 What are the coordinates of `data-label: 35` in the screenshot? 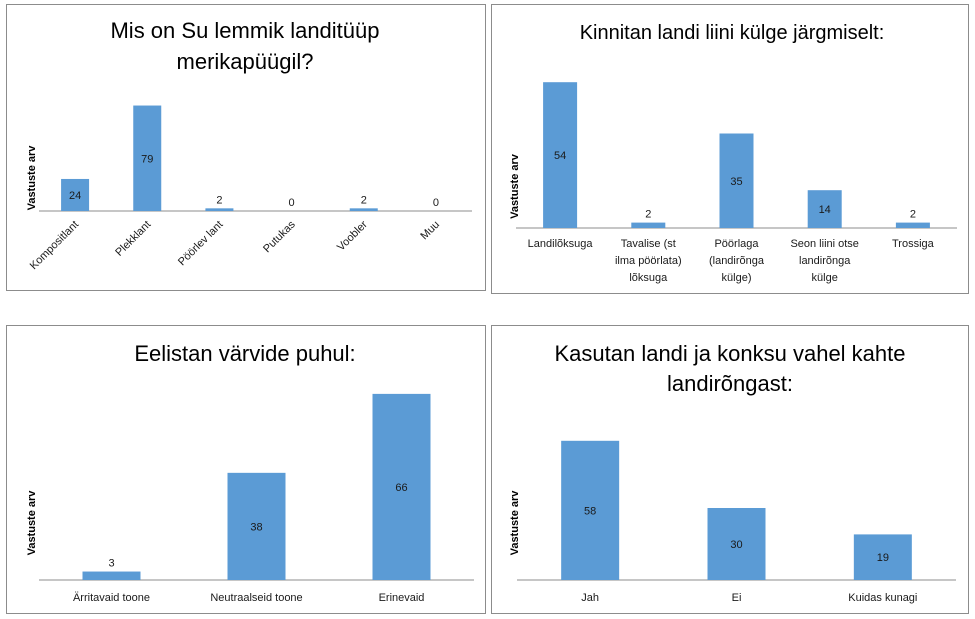 It's located at (736, 182).